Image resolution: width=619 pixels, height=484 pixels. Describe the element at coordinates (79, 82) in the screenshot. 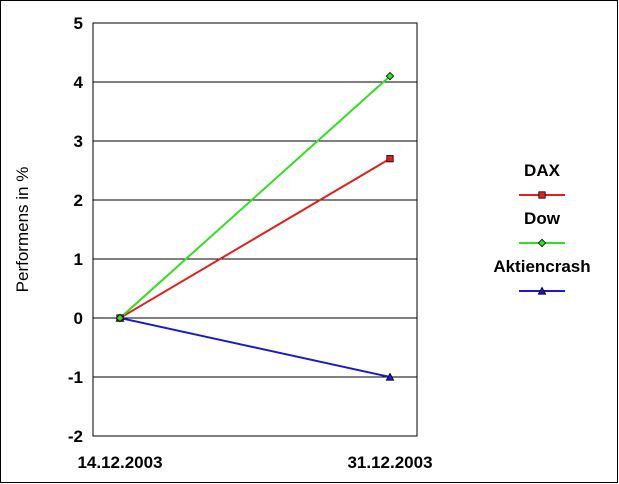

I see `y-tick-label: 4` at that location.